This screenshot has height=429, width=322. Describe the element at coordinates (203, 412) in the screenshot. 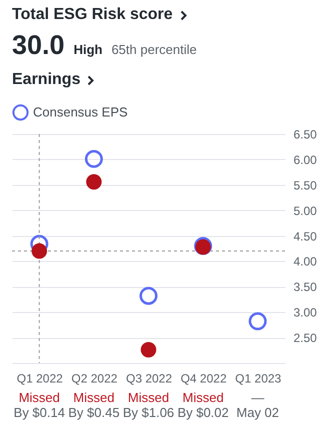

I see `text: By $0.02` at that location.